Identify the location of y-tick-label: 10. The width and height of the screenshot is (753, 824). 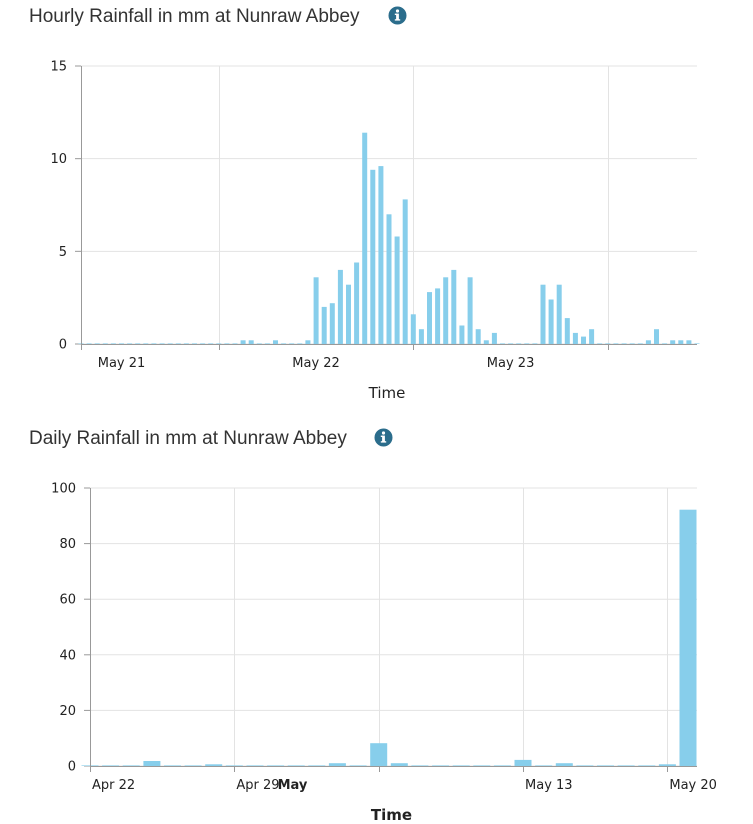
(58, 159).